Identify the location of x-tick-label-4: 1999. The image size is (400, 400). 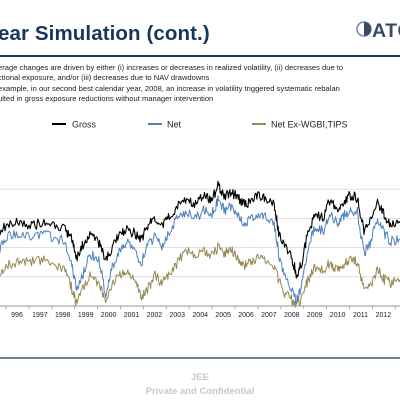
(86, 315).